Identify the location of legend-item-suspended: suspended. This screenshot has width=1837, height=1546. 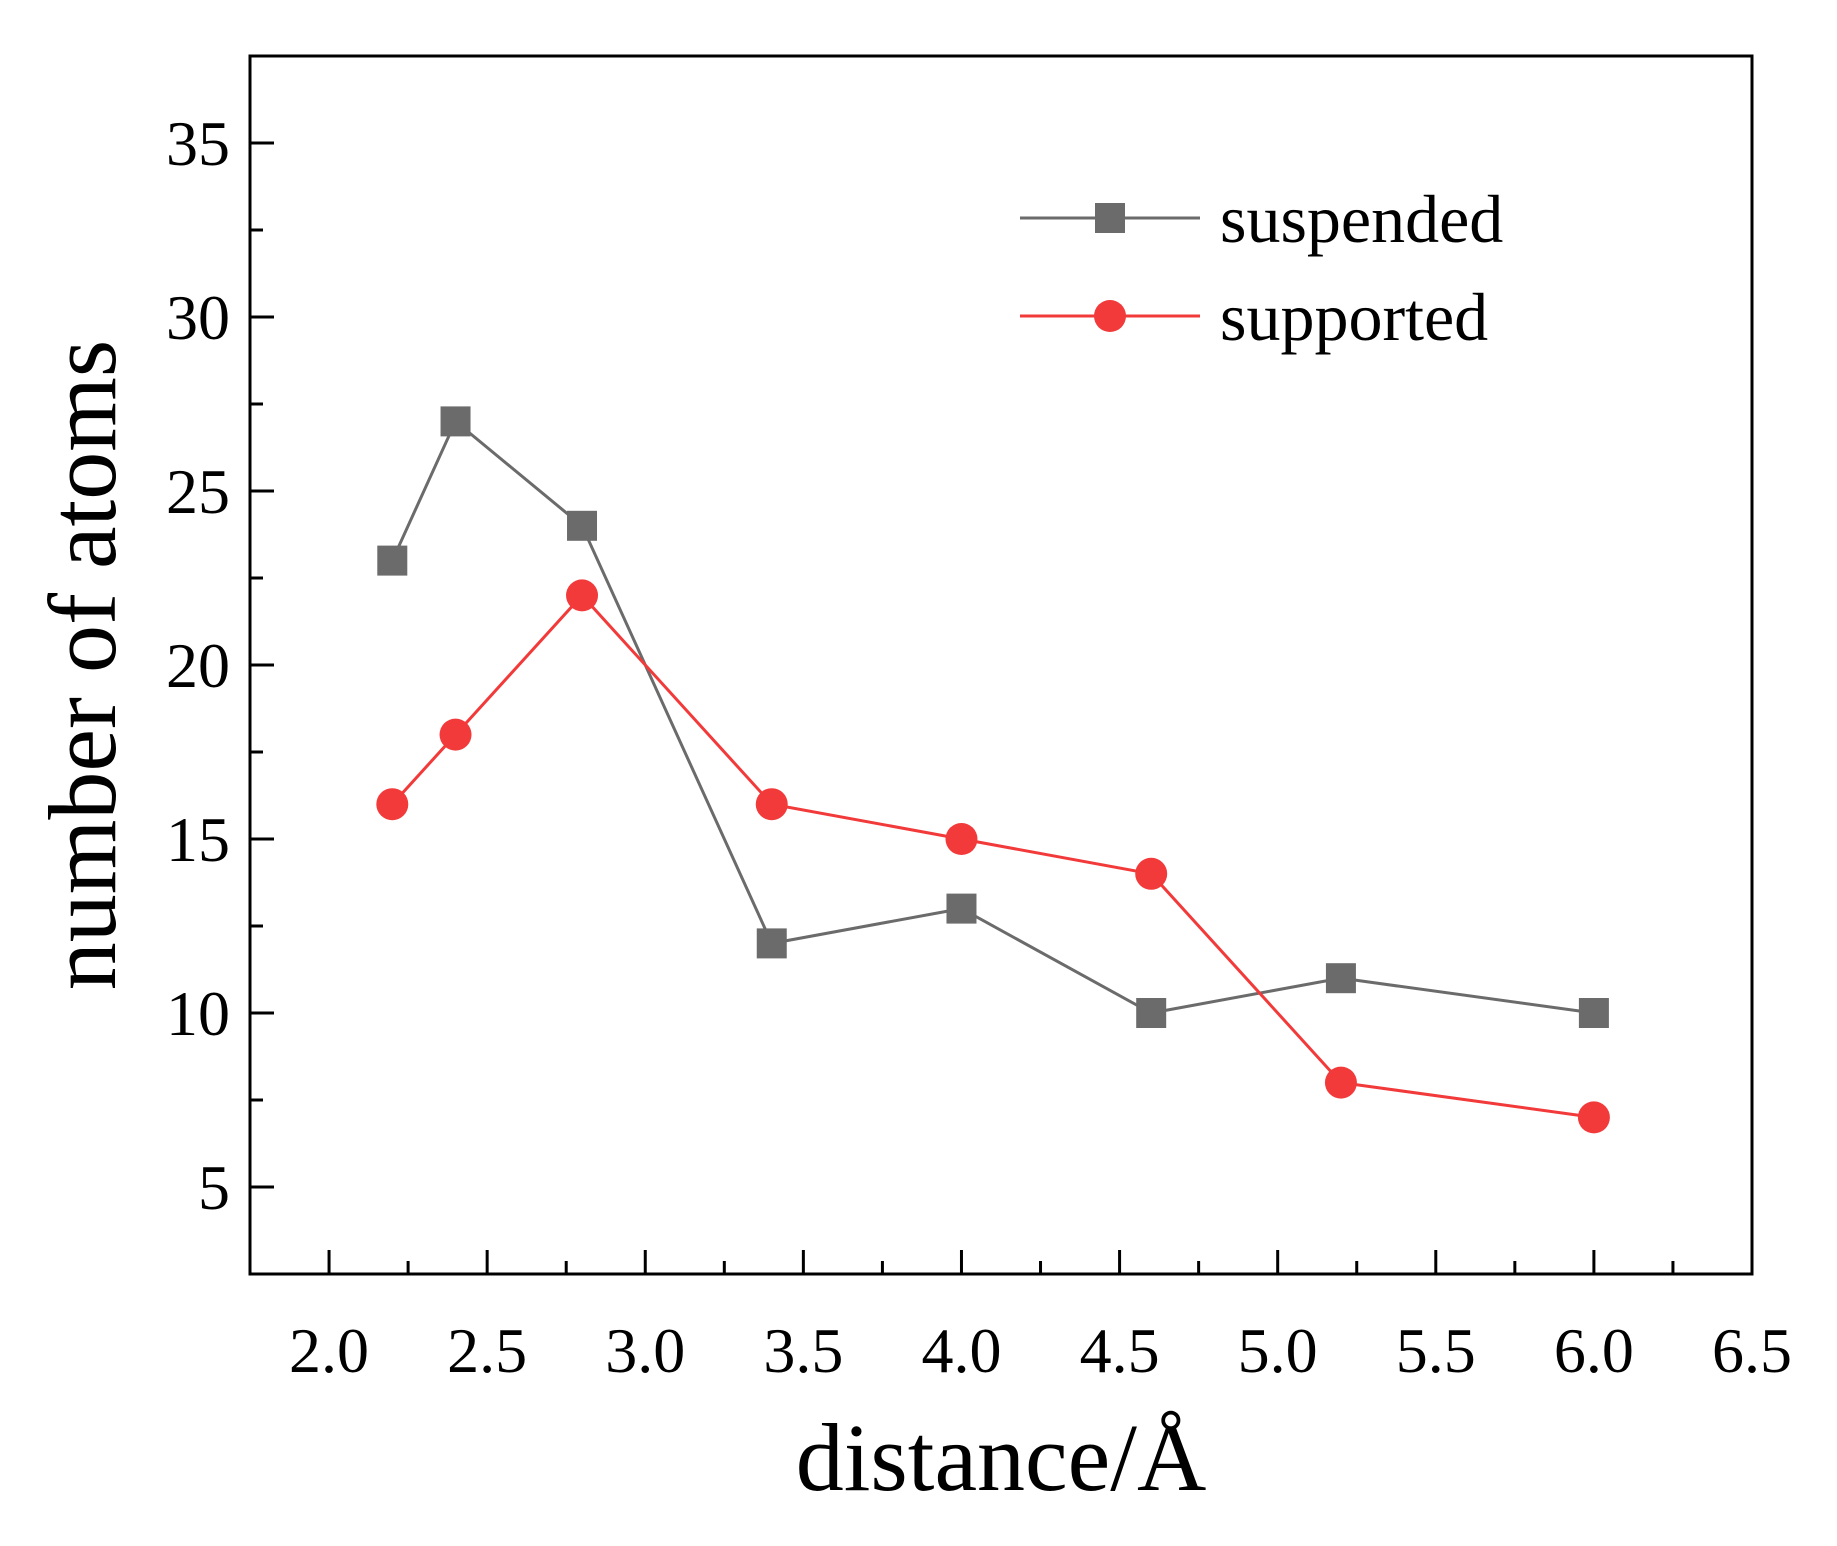
(1261, 219).